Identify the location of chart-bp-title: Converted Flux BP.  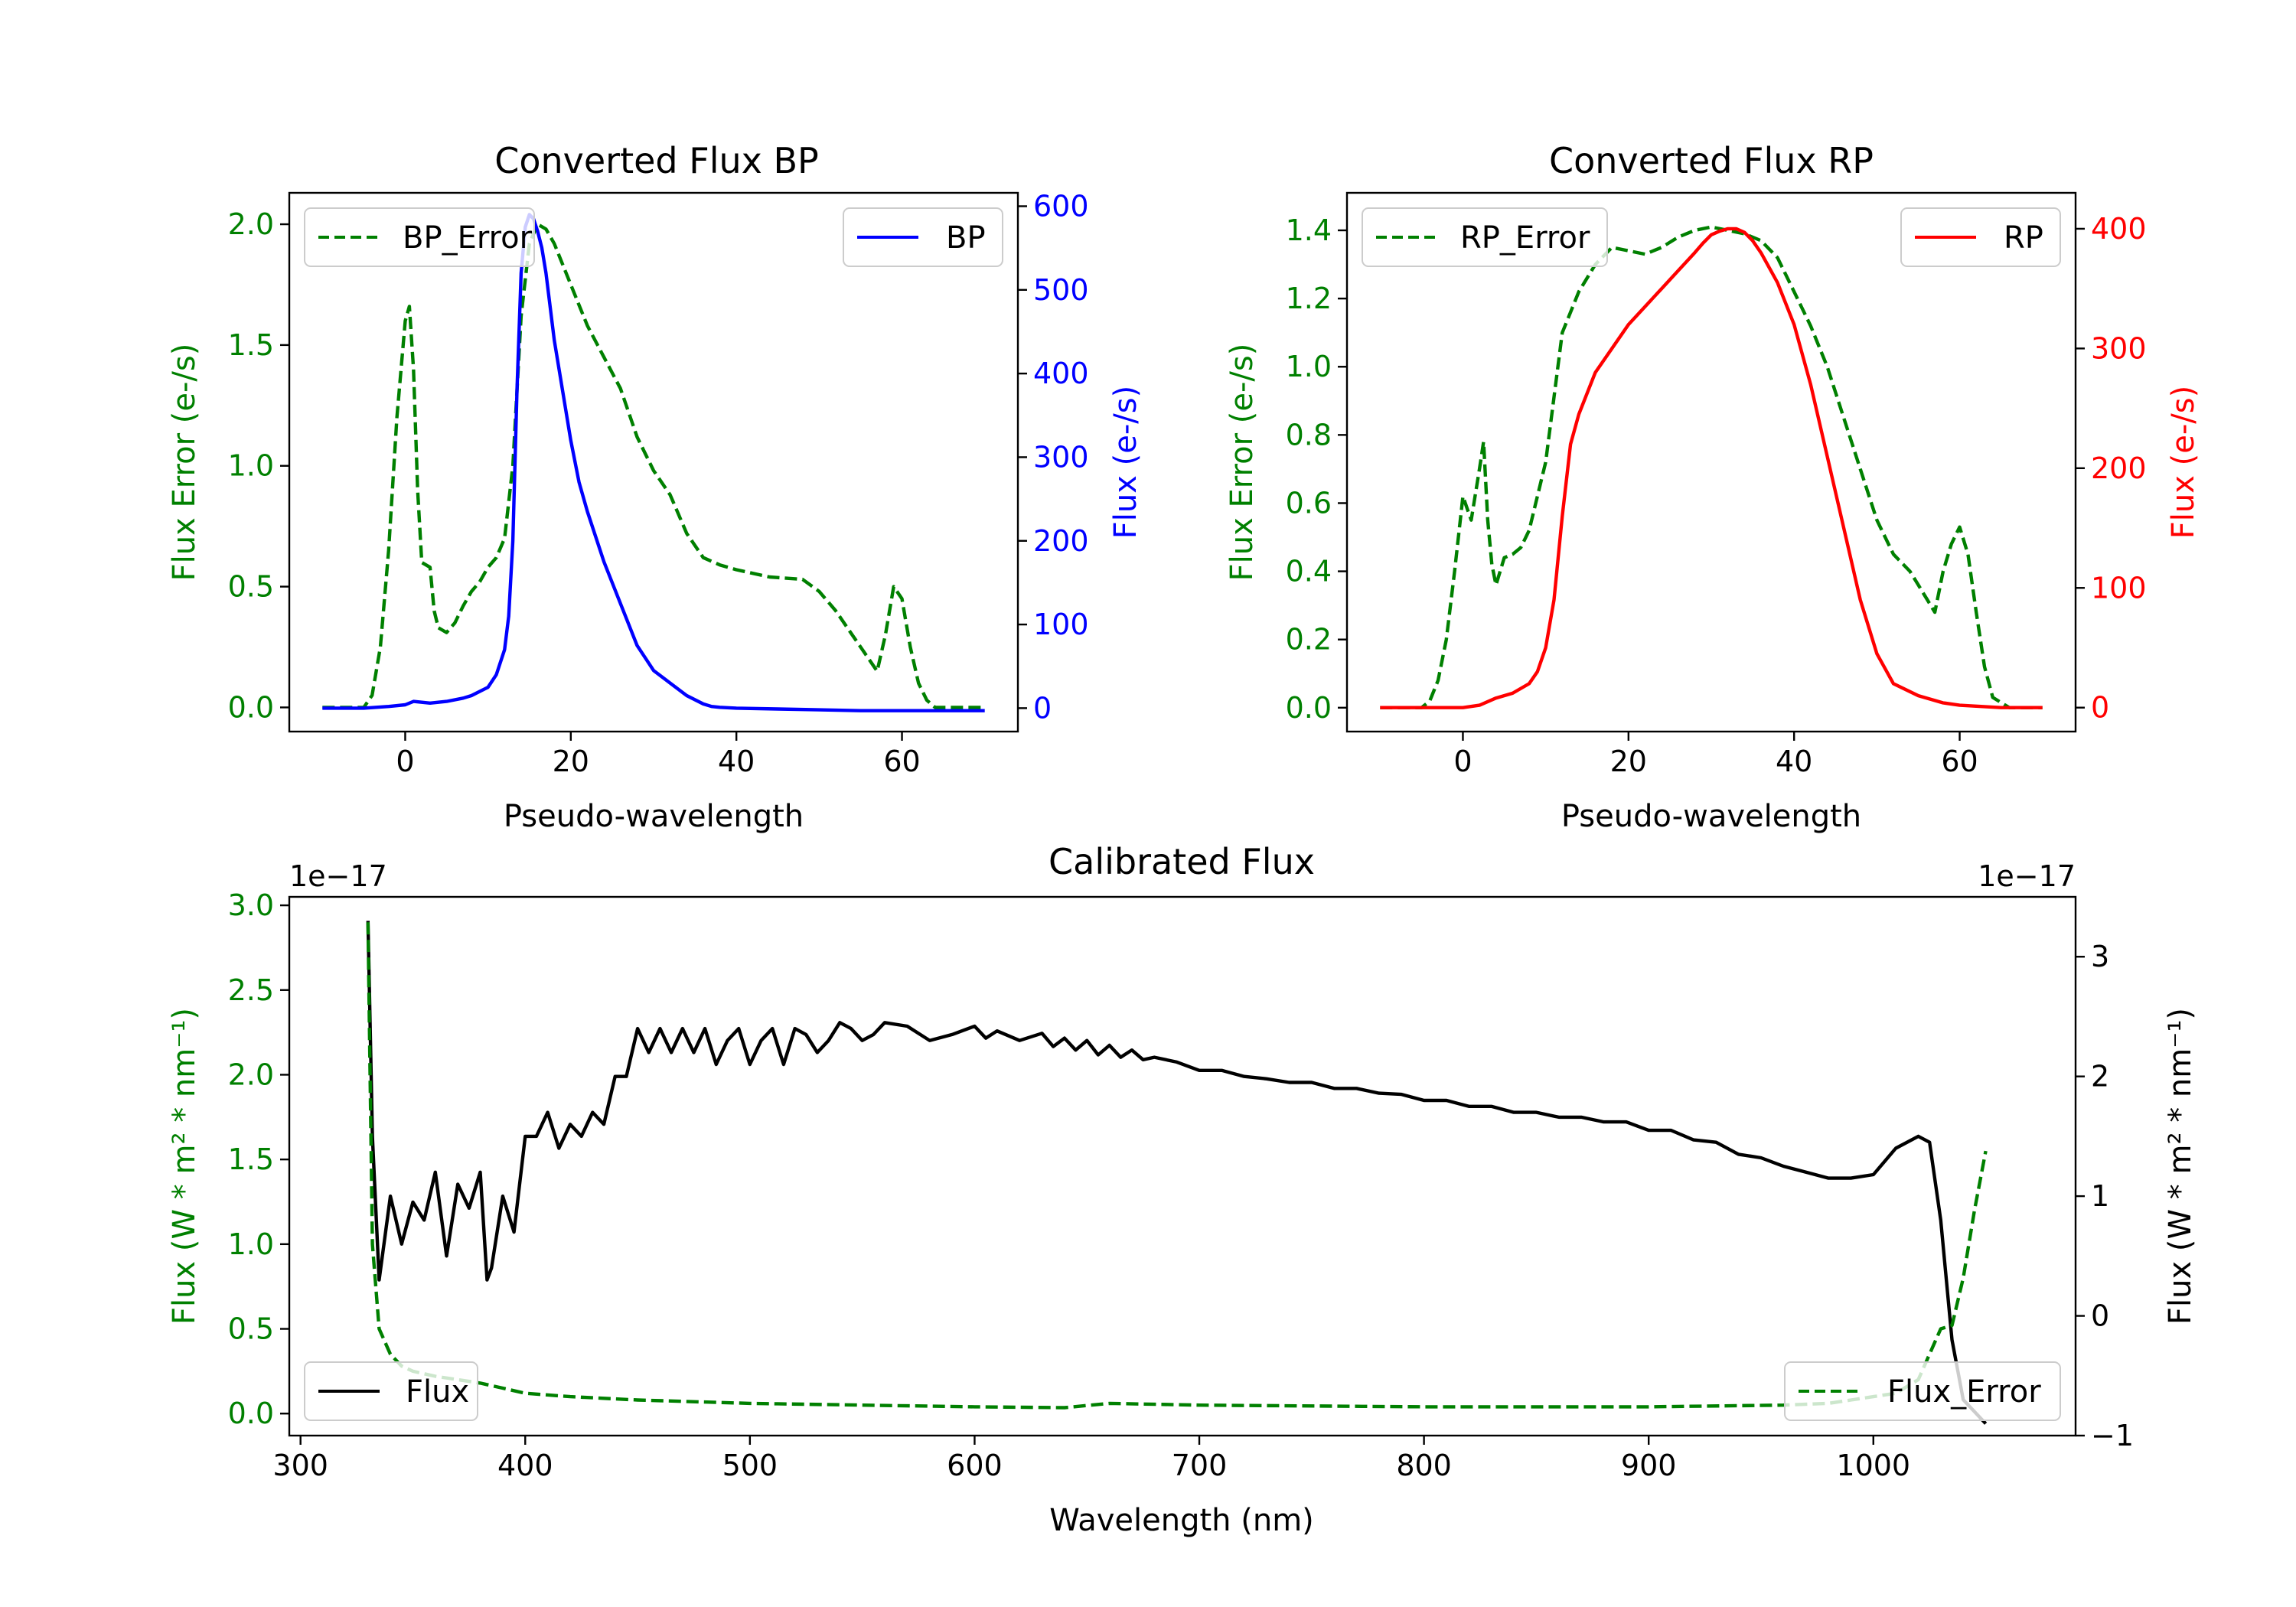
(656, 160).